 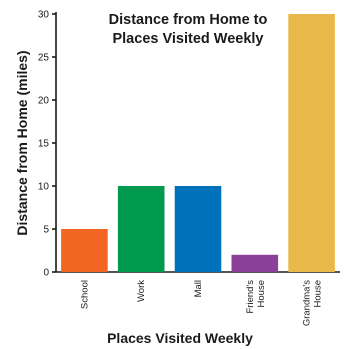 I want to click on x-tick-label: School, so click(x=84, y=294).